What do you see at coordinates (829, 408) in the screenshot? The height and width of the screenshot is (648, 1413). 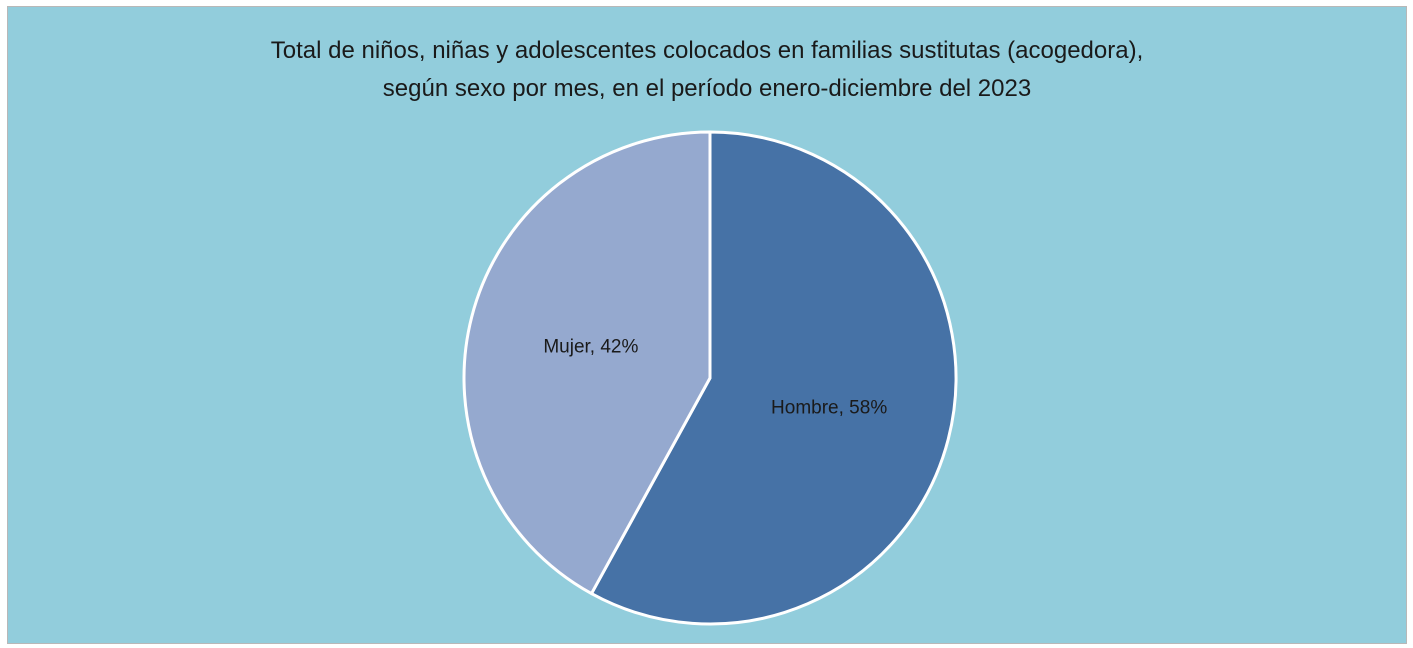 I see `data-label-hombre: Hombre, 58%` at bounding box center [829, 408].